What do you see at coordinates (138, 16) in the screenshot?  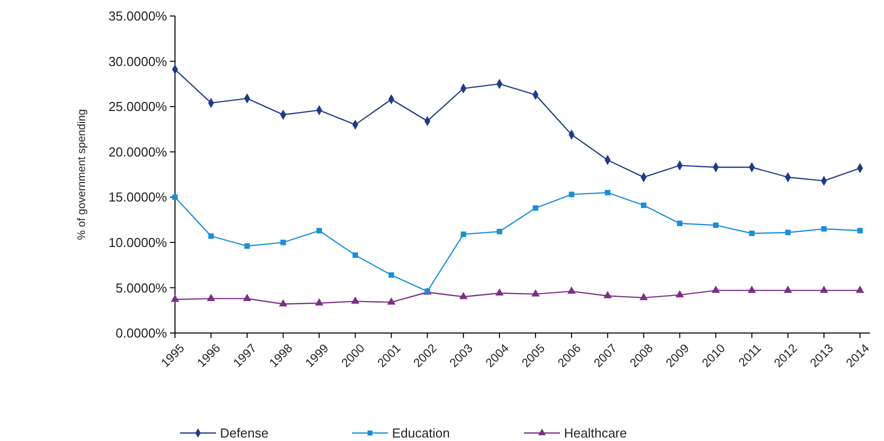 I see `y-tick-label: 35.0000%` at bounding box center [138, 16].